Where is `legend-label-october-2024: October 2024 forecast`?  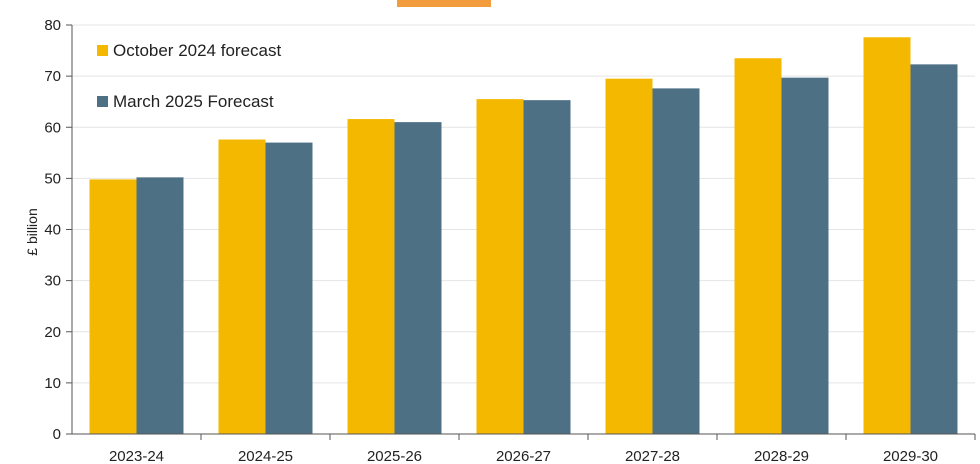
legend-label-october-2024: October 2024 forecast is located at coordinates (197, 50).